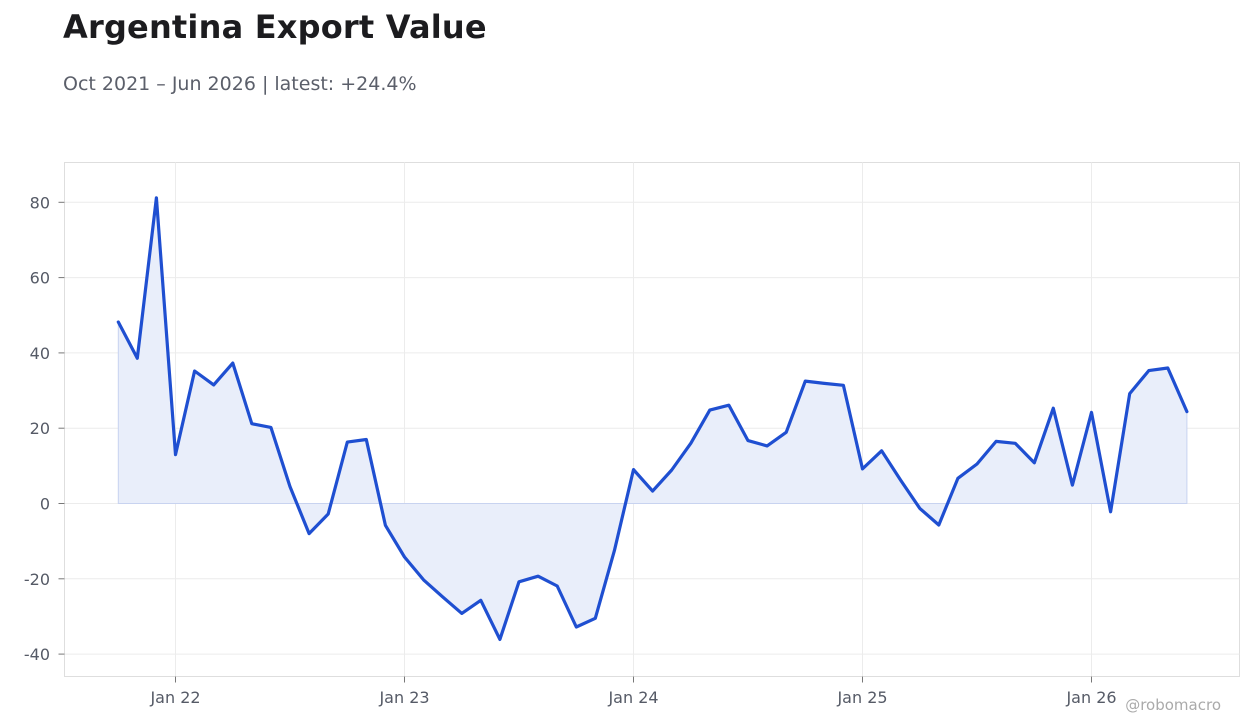 The width and height of the screenshot is (1260, 728). What do you see at coordinates (174, 697) in the screenshot?
I see `x-tick-label: Jan 22` at bounding box center [174, 697].